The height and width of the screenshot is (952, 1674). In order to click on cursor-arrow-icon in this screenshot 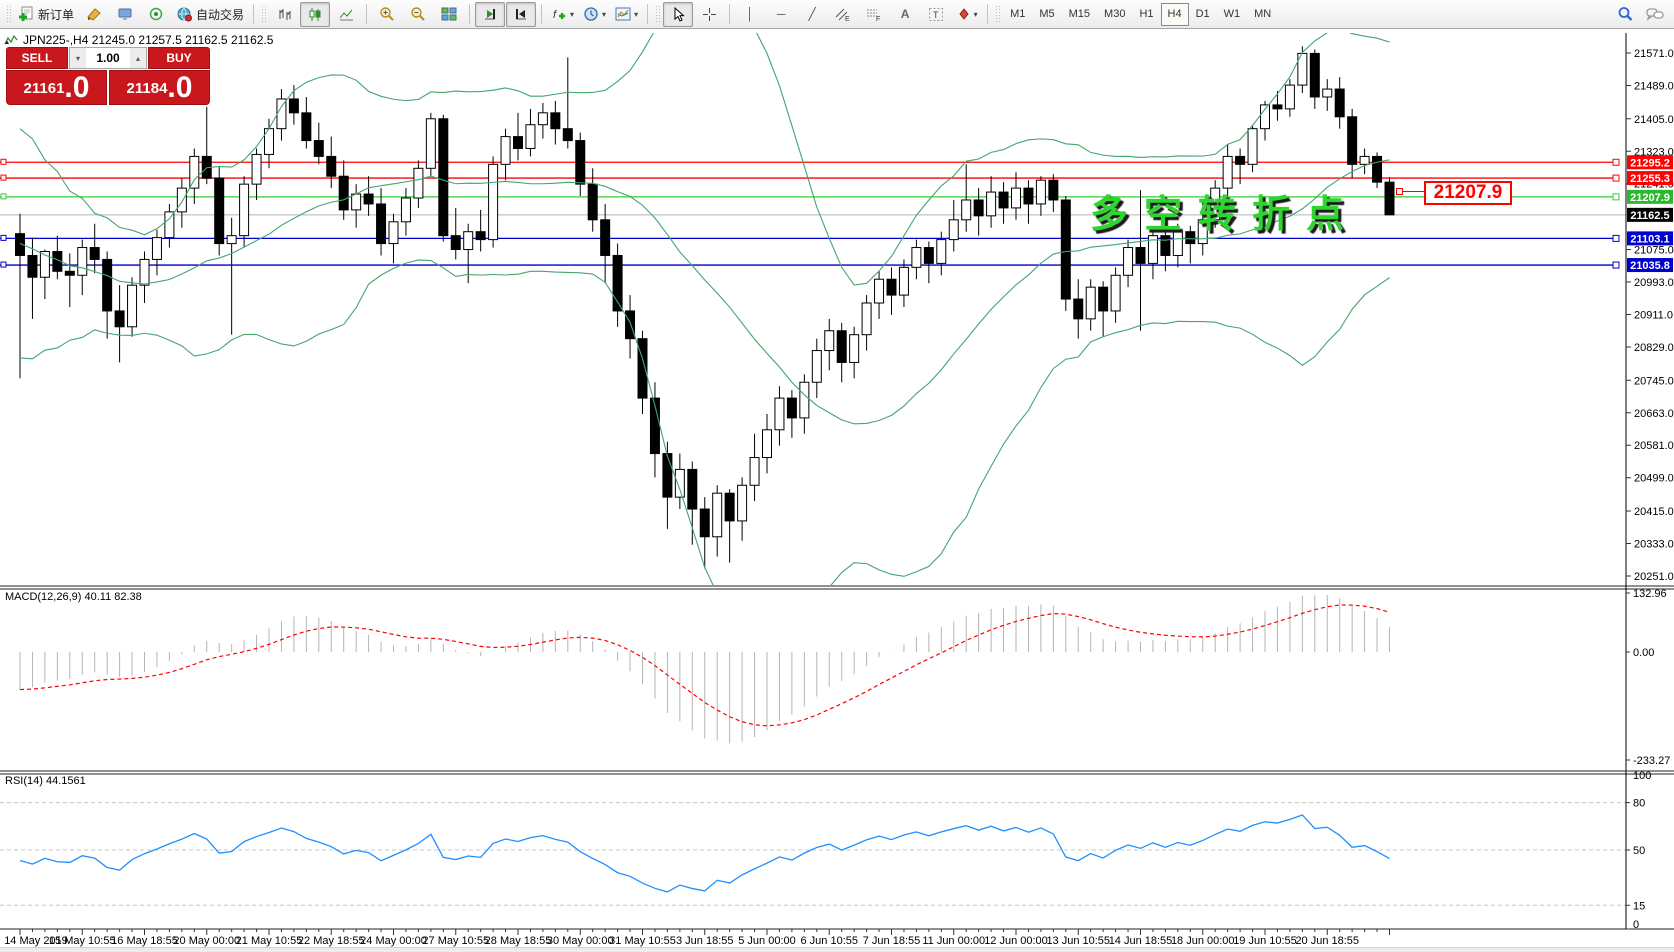, I will do `click(679, 14)`.